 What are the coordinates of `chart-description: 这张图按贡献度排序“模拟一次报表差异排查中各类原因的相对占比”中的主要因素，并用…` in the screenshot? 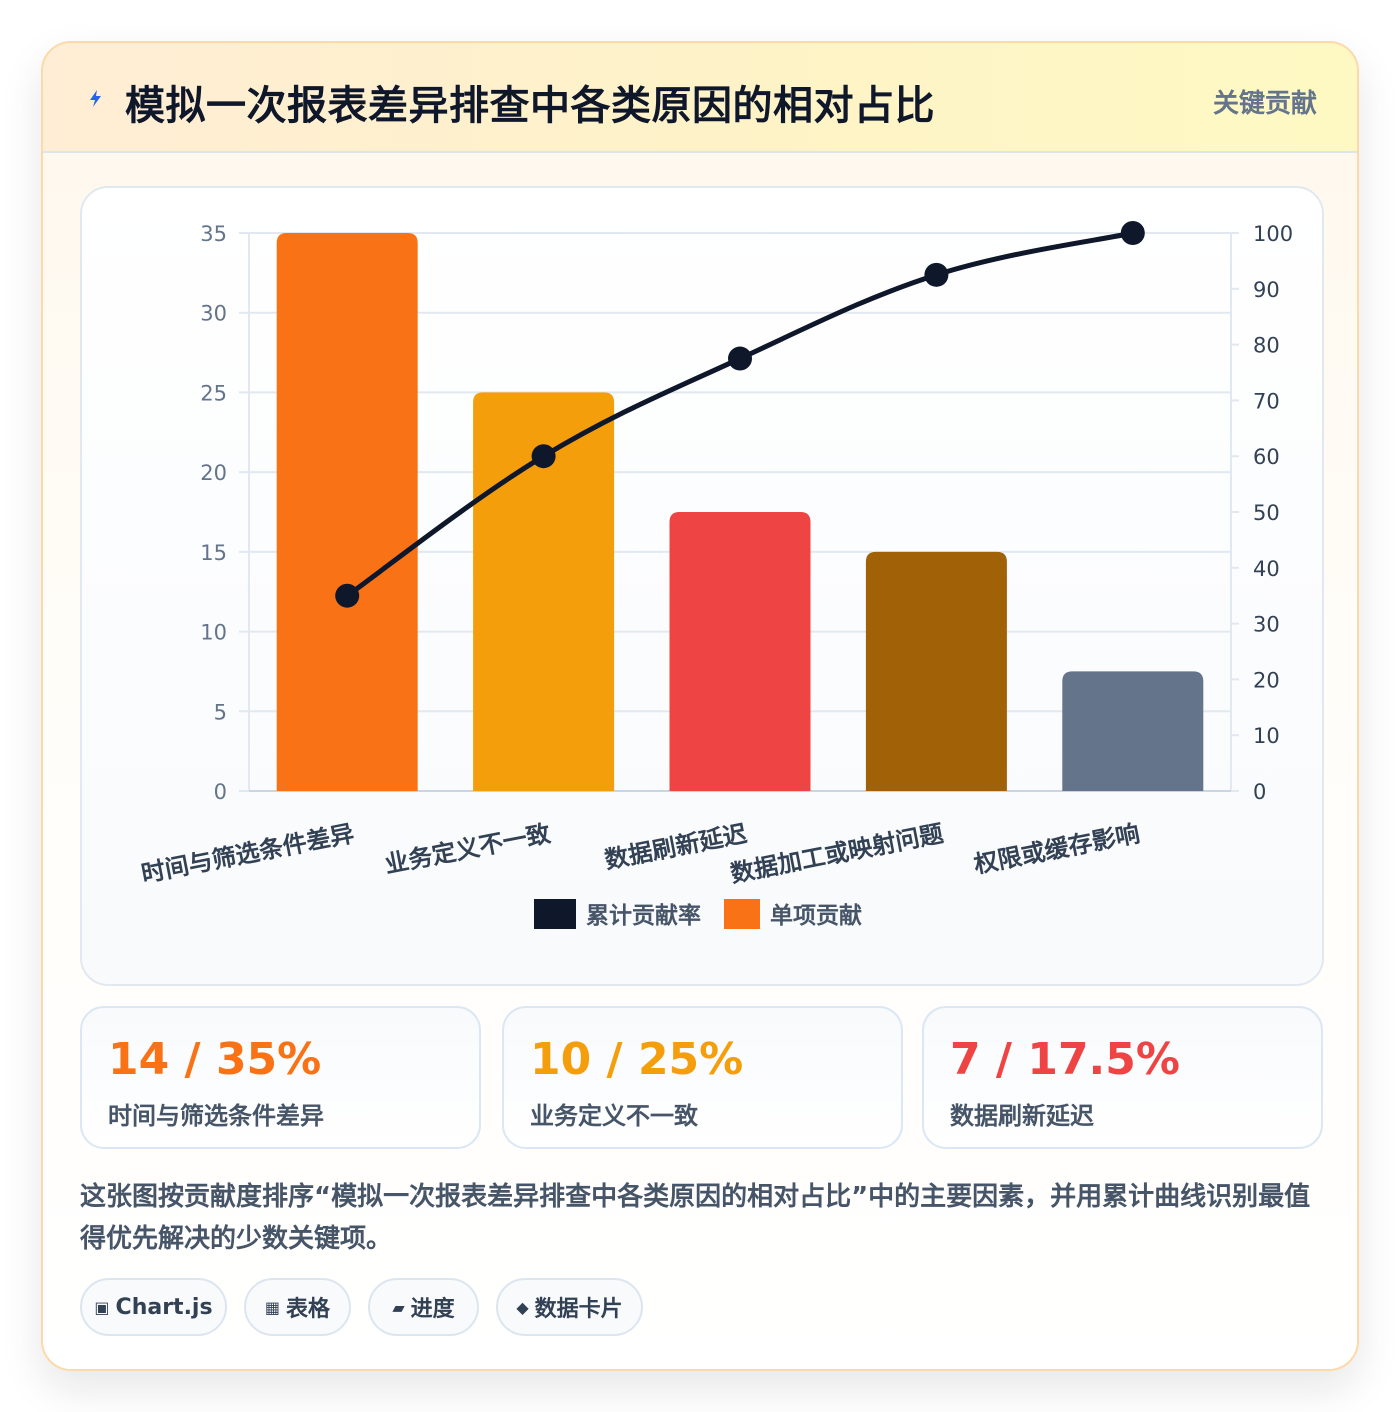 It's located at (695, 1218).